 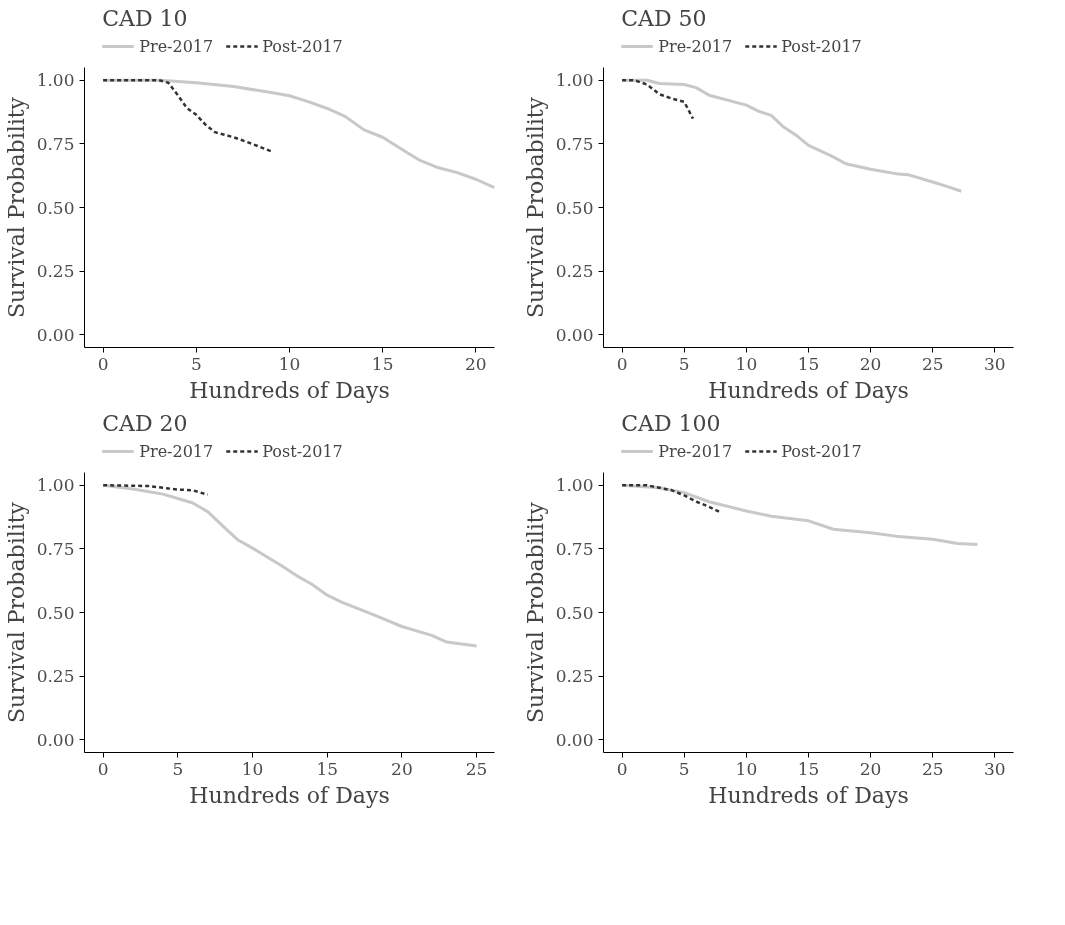 What do you see at coordinates (145, 18) in the screenshot?
I see `legend-title: CAD 10` at bounding box center [145, 18].